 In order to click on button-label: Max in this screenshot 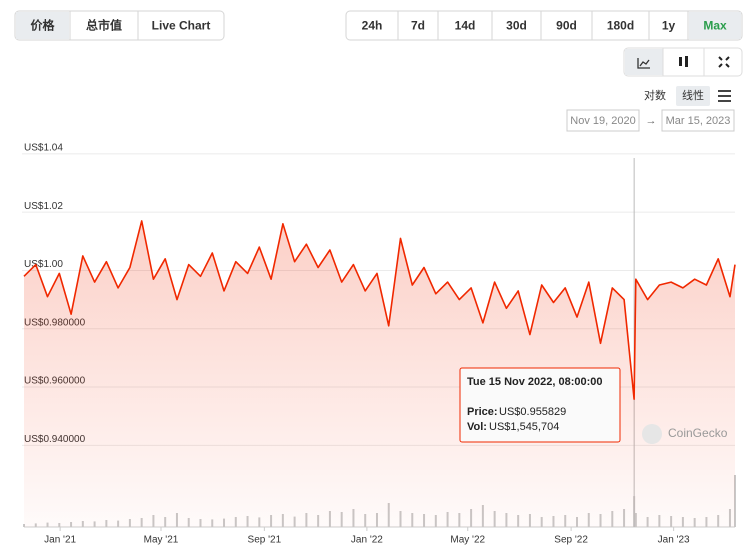, I will do `click(715, 26)`.